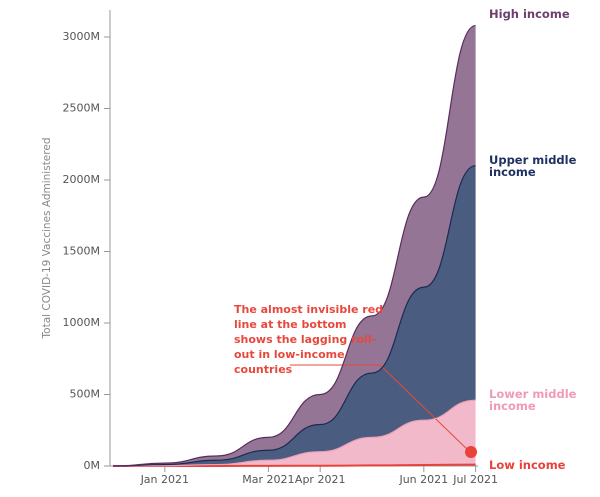 The width and height of the screenshot is (600, 497). I want to click on area-line, so click(294, 433).